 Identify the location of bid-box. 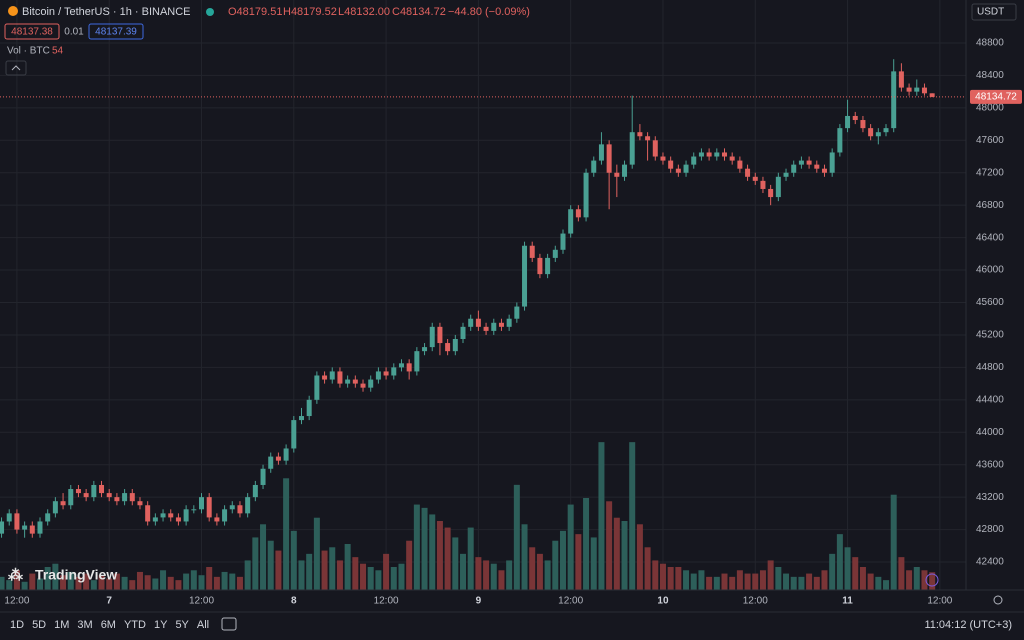
(32, 31).